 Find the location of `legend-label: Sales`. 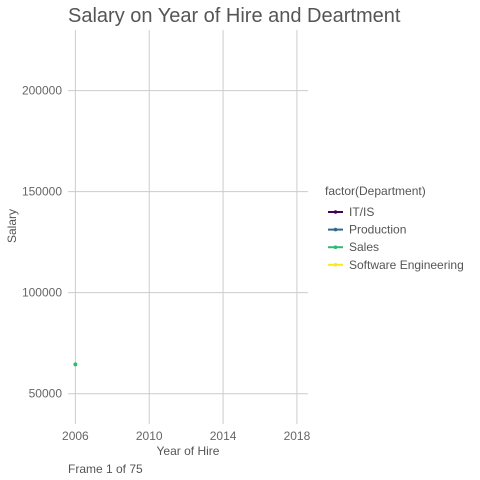

legend-label: Sales is located at coordinates (364, 247).